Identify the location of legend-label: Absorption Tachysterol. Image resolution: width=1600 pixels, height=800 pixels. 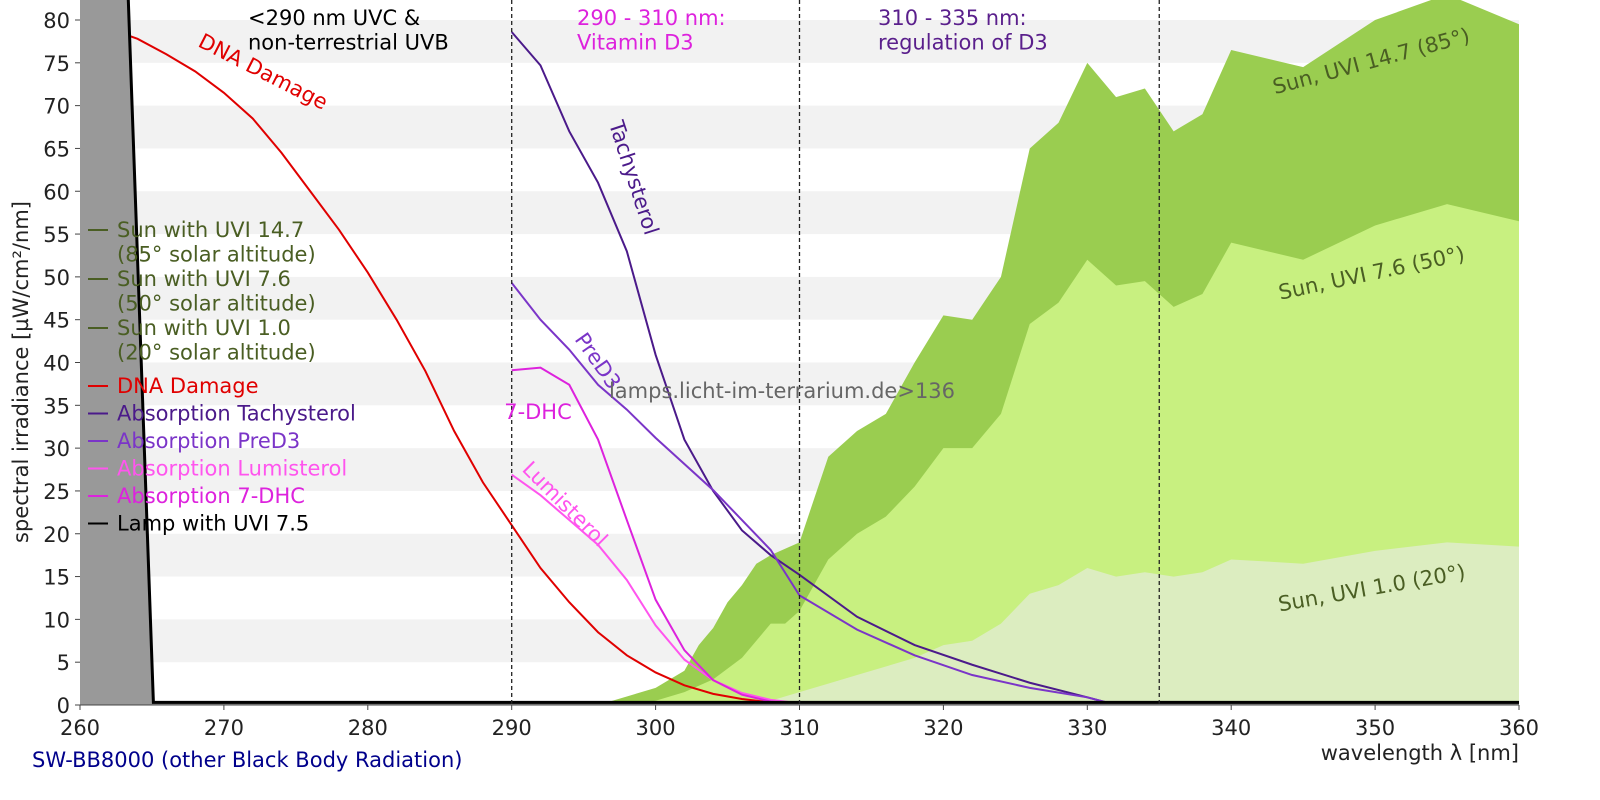
(236, 414).